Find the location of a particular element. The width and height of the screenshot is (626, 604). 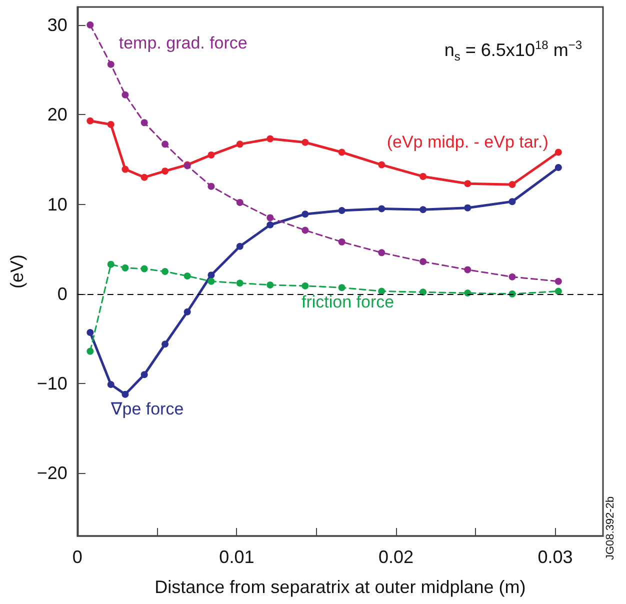

y-tick-label: 10 is located at coordinates (57, 204).